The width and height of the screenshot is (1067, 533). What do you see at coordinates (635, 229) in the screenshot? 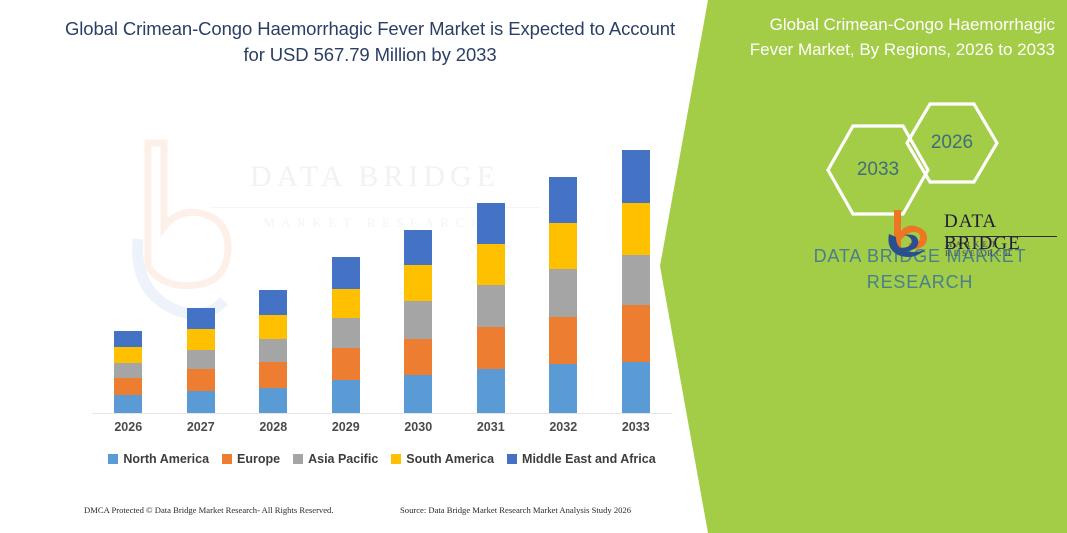
I see `bar-segment-2033-south-america` at bounding box center [635, 229].